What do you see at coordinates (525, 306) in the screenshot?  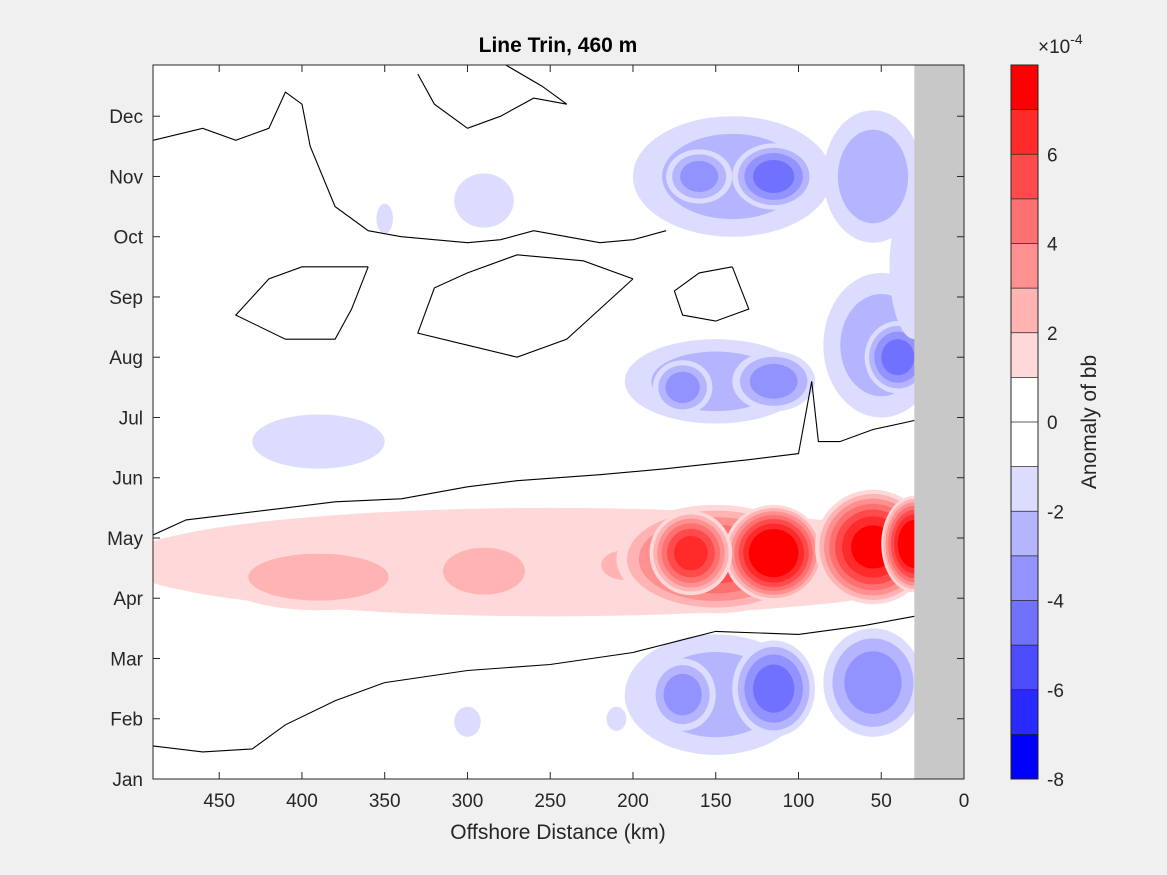 I see `zero-contour-sep-mid` at bounding box center [525, 306].